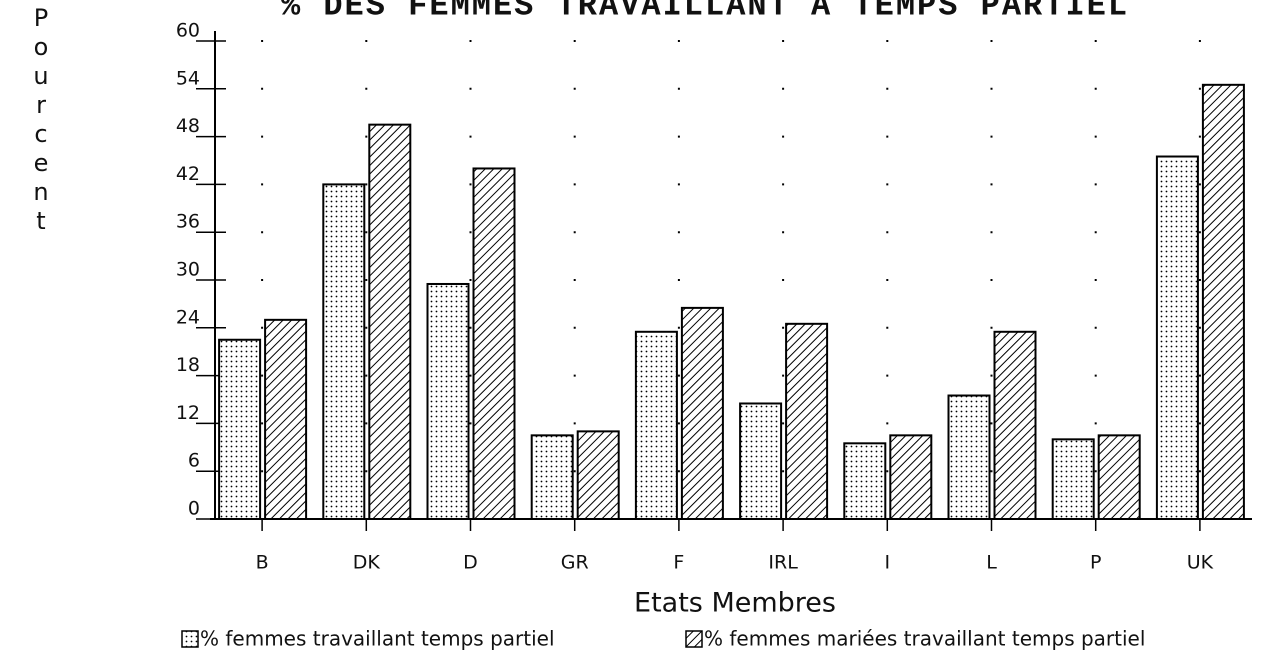  Describe the element at coordinates (188, 222) in the screenshot. I see `y-tick-label: 36` at that location.